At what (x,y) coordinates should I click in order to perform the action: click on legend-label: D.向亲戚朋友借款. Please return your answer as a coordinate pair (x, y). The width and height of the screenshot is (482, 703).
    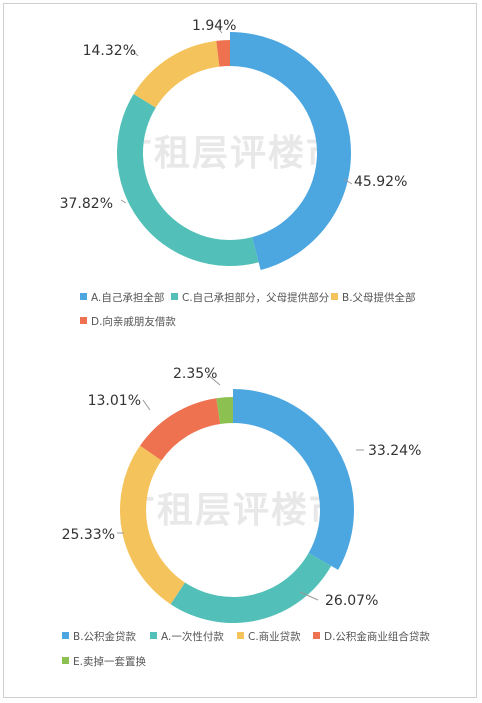
    Looking at the image, I should click on (133, 321).